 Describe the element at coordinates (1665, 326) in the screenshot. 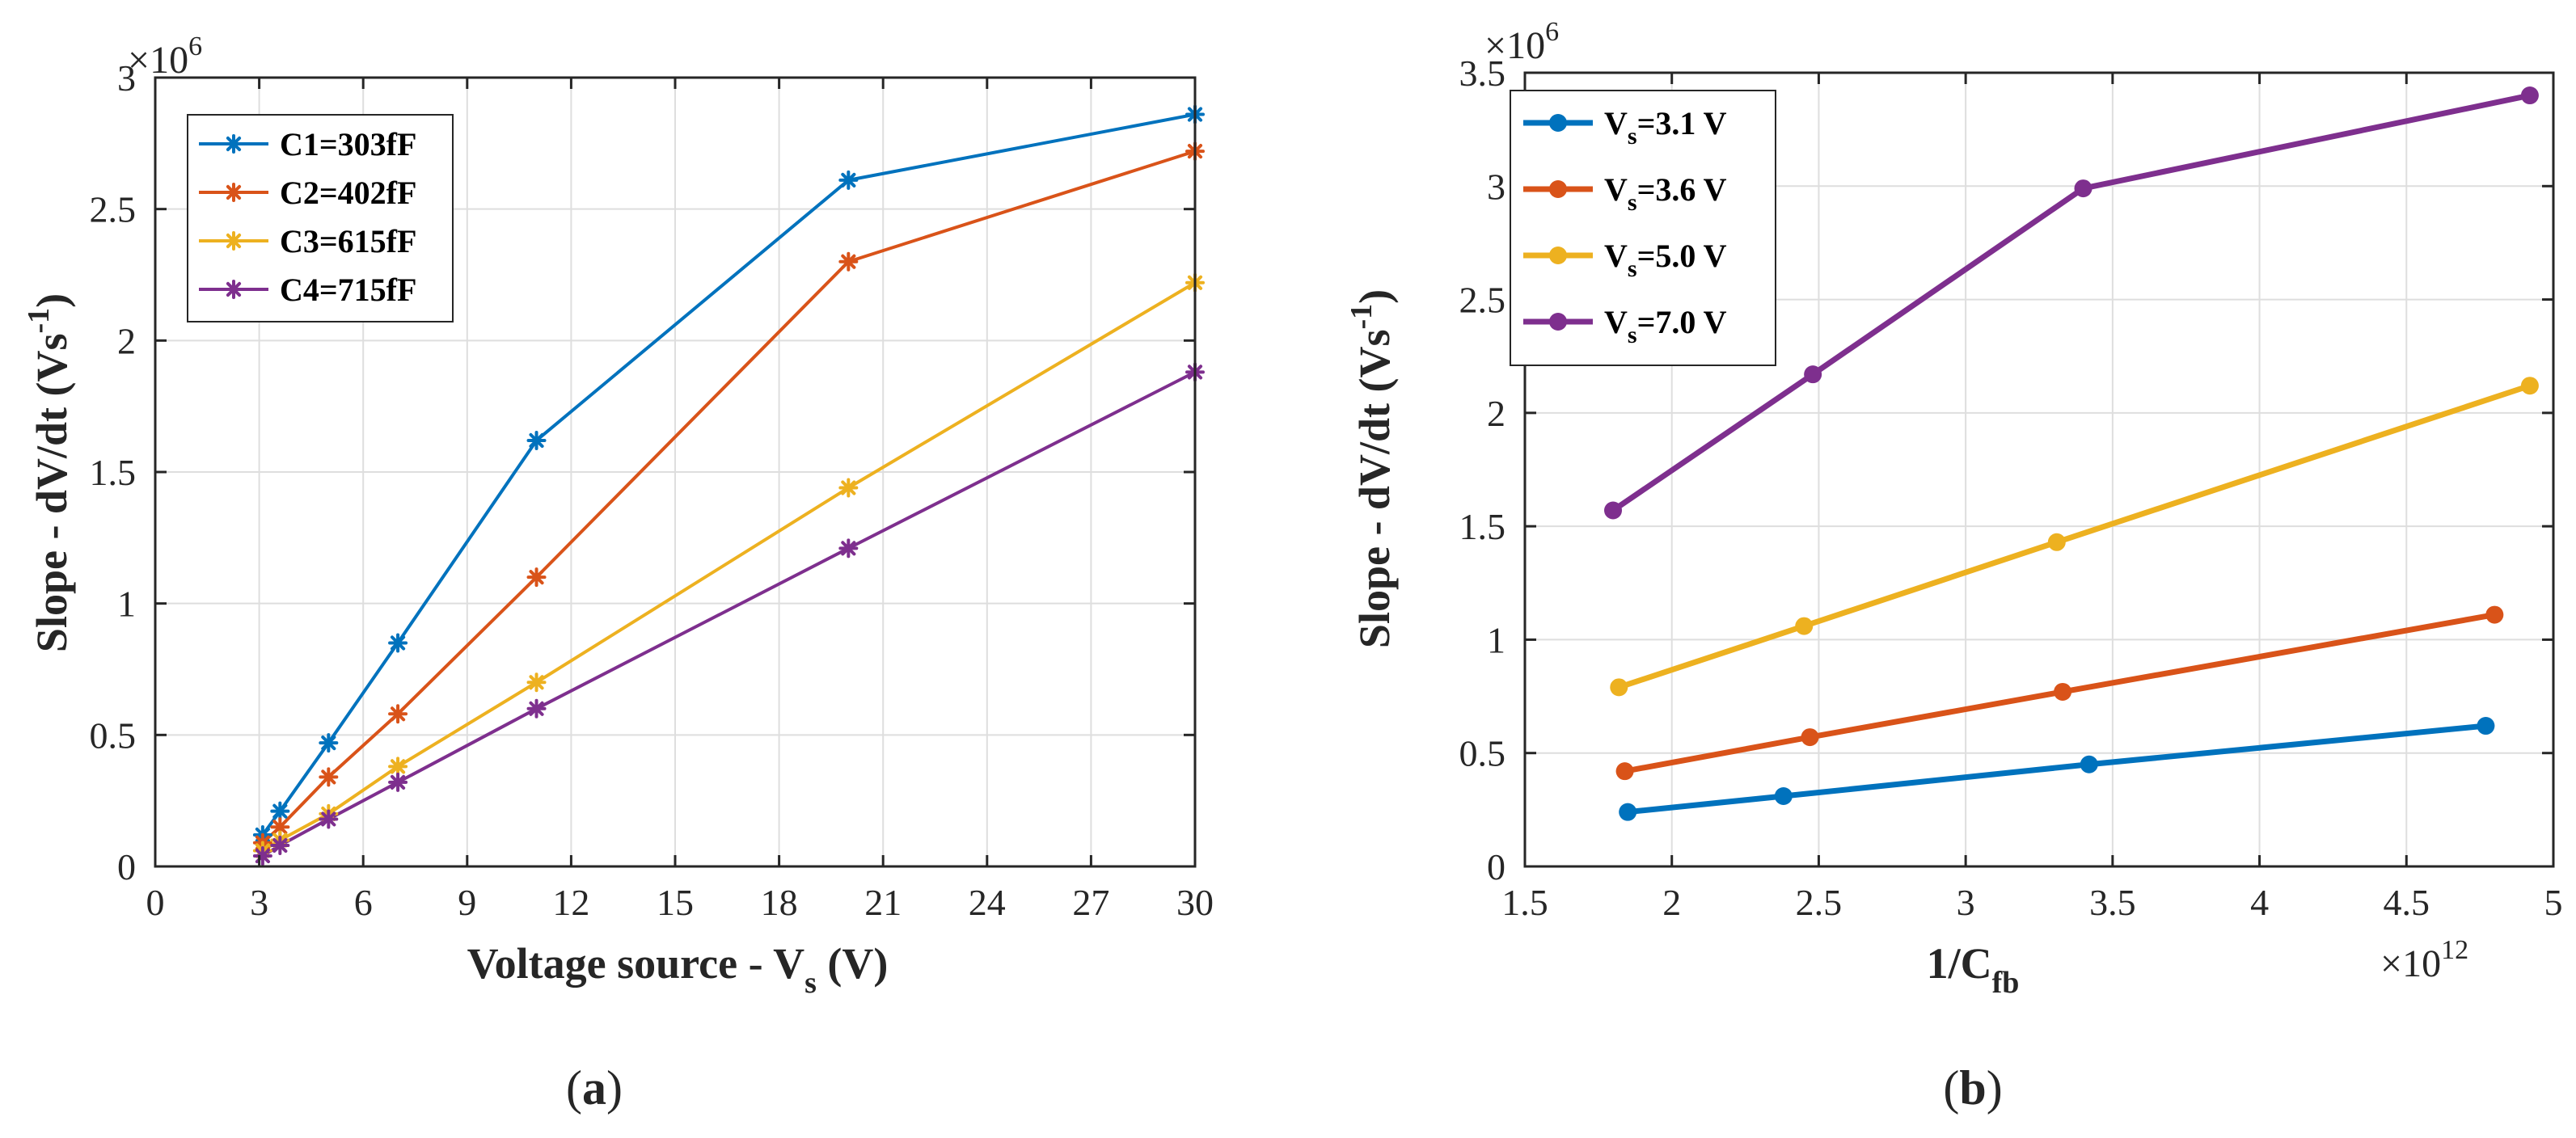

I see `legend-label: Vs=7.0 V` at that location.